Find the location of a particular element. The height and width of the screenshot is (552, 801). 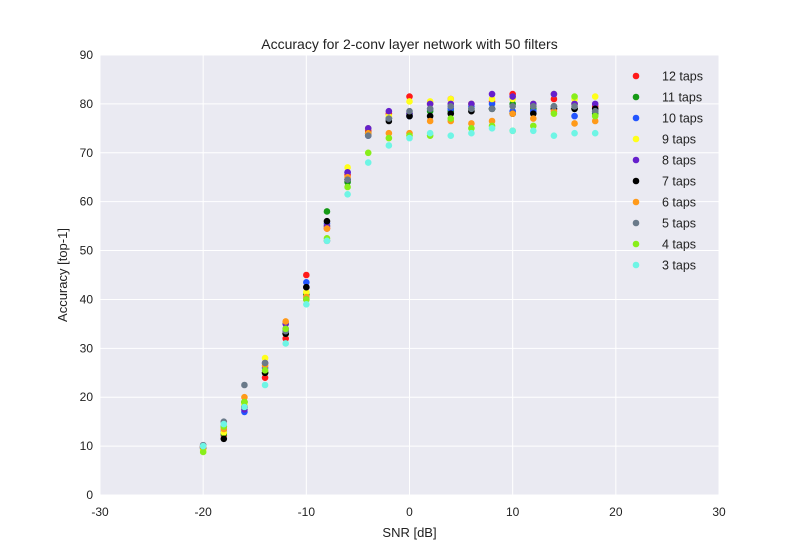

y-tick-label: 50 is located at coordinates (87, 251).